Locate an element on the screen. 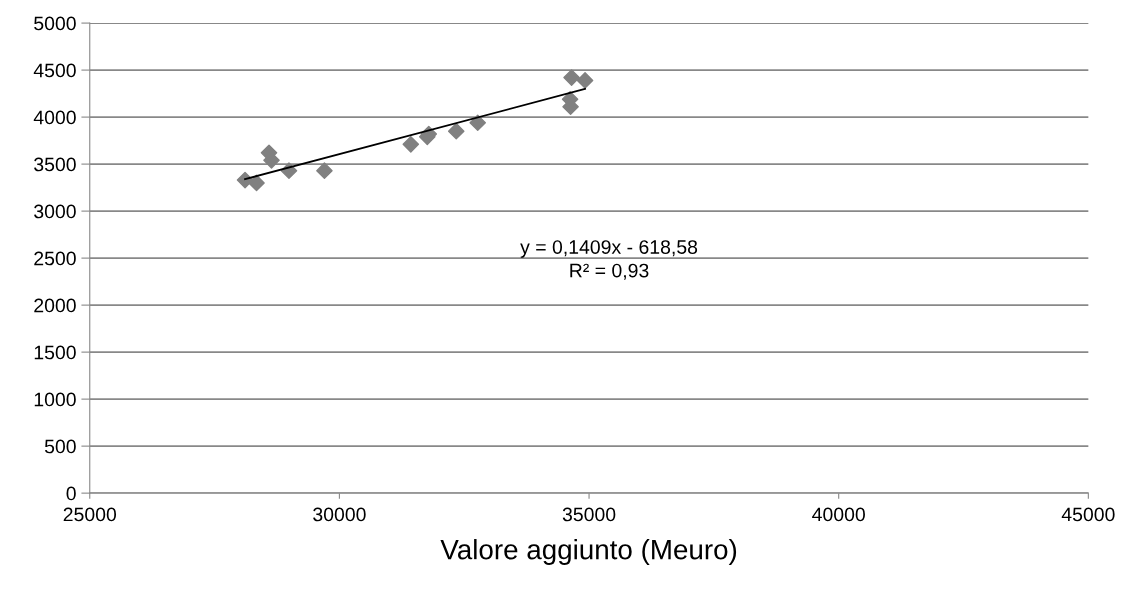 The height and width of the screenshot is (592, 1122). y-tick-label: 5000 is located at coordinates (55, 23).